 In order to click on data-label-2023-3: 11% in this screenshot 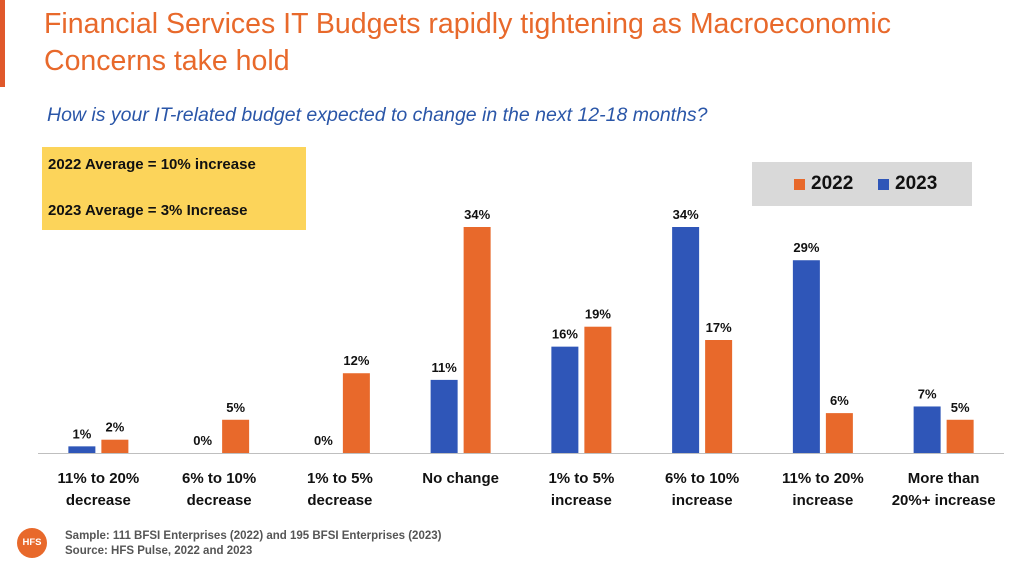, I will do `click(444, 367)`.